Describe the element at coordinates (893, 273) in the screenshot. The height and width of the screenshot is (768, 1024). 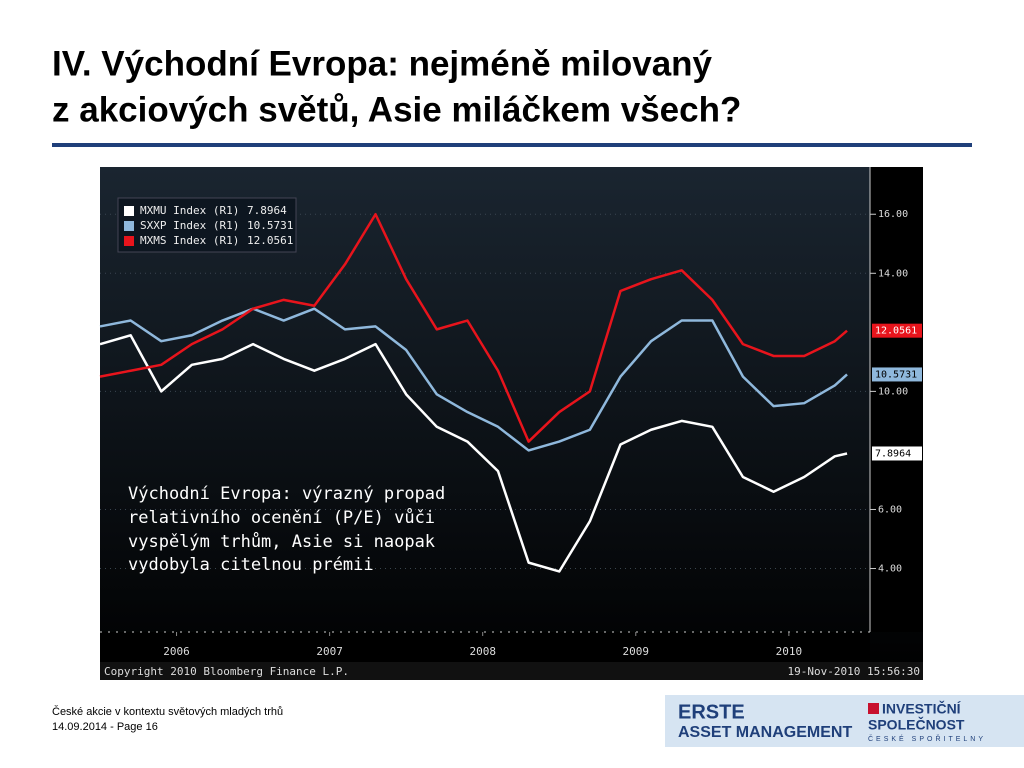
I see `y-tick-label: 14.00` at that location.